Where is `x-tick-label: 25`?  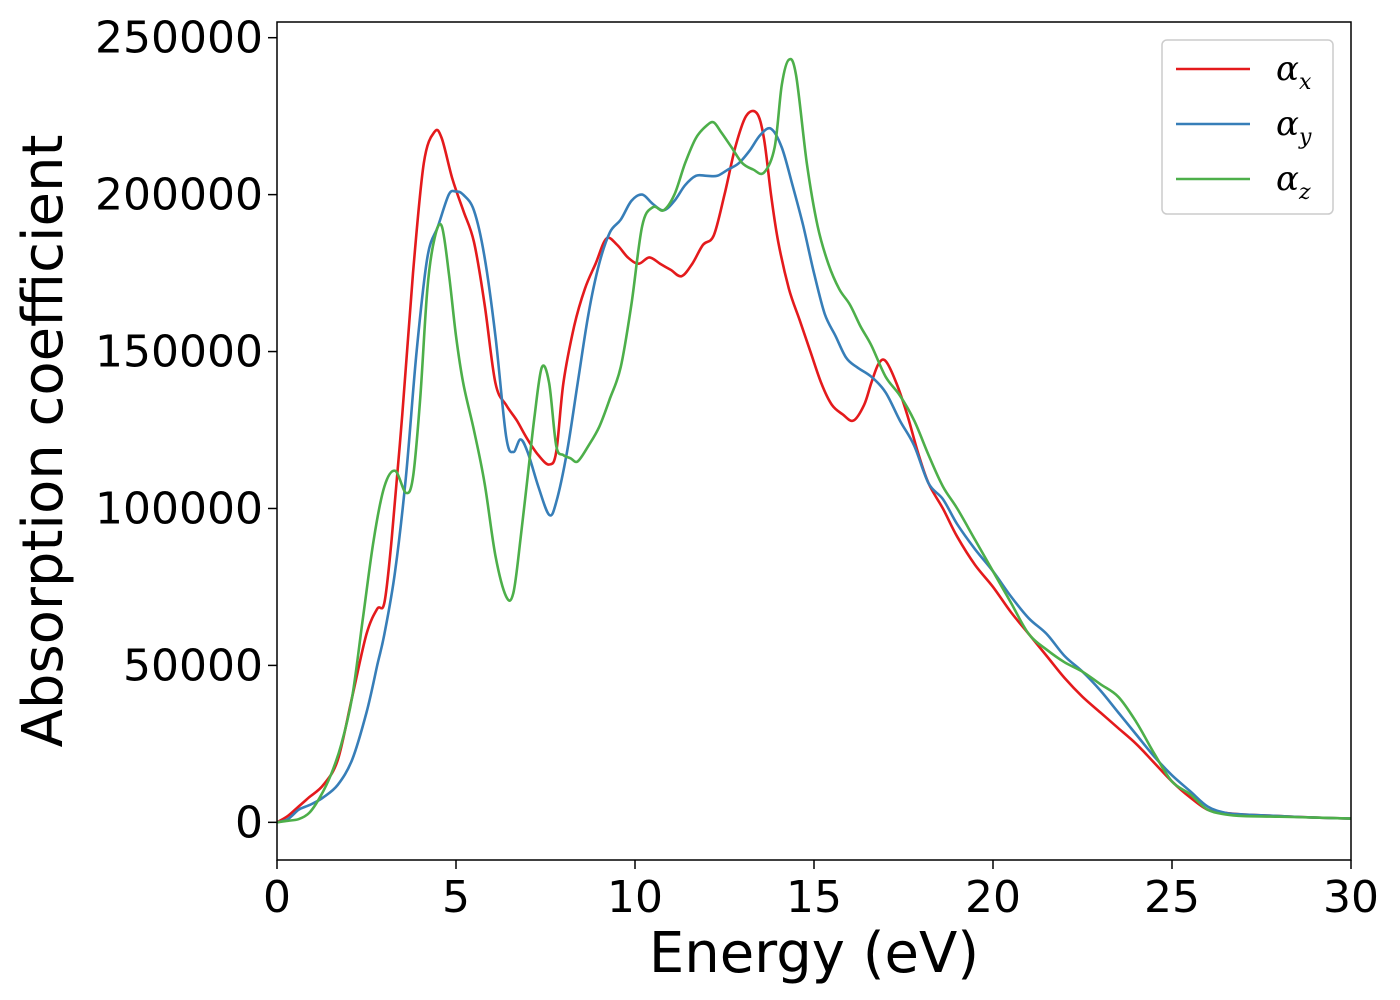
x-tick-label: 25 is located at coordinates (1172, 897).